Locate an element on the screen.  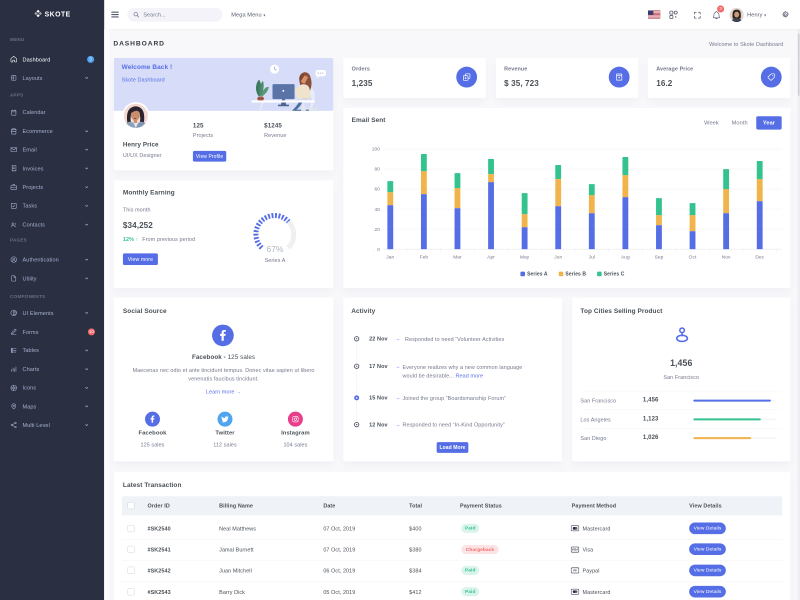
svg-text: Feb is located at coordinates (424, 257).